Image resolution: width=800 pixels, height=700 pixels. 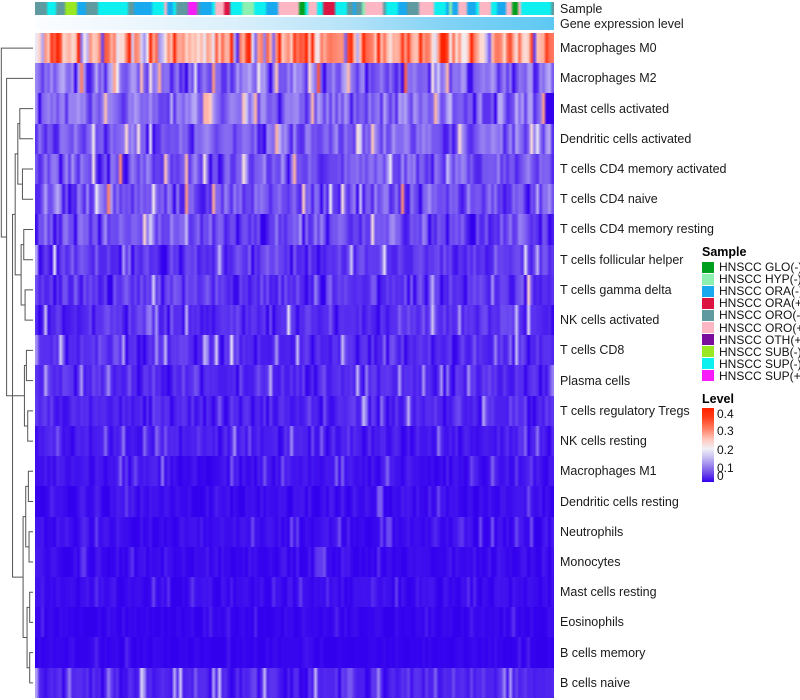 I want to click on sample-legend-item: HNSCC OTH(+), so click(x=751, y=340).